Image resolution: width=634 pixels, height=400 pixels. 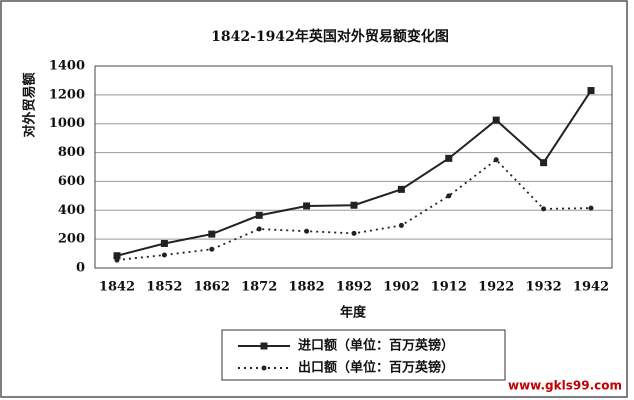 What do you see at coordinates (401, 287) in the screenshot?
I see `x-tick-label: 1902` at bounding box center [401, 287].